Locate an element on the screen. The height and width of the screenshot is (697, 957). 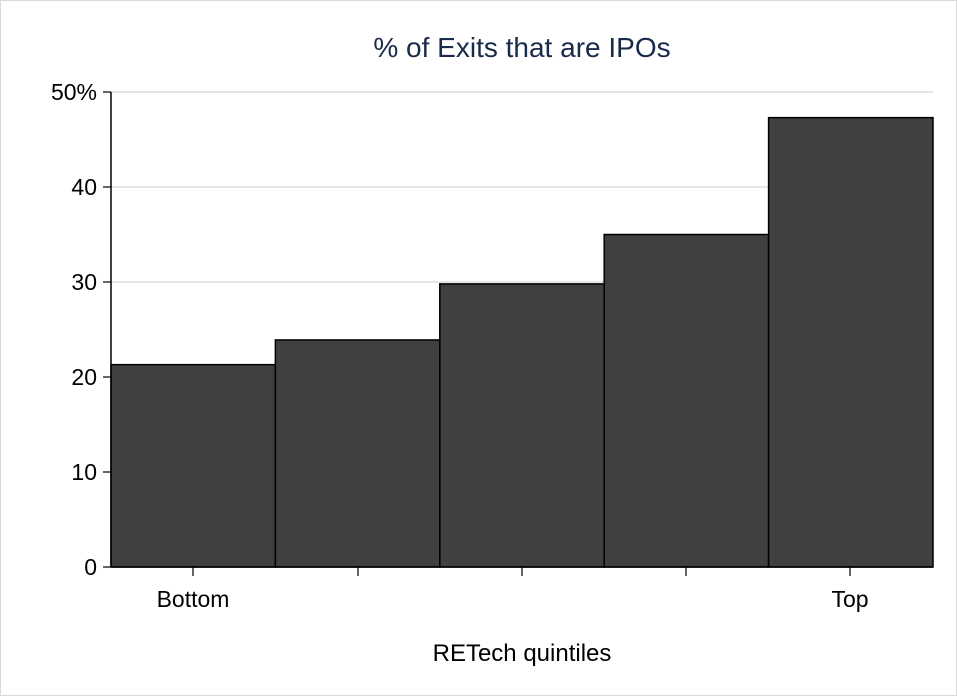
y-tick-label: 10 is located at coordinates (84, 472).